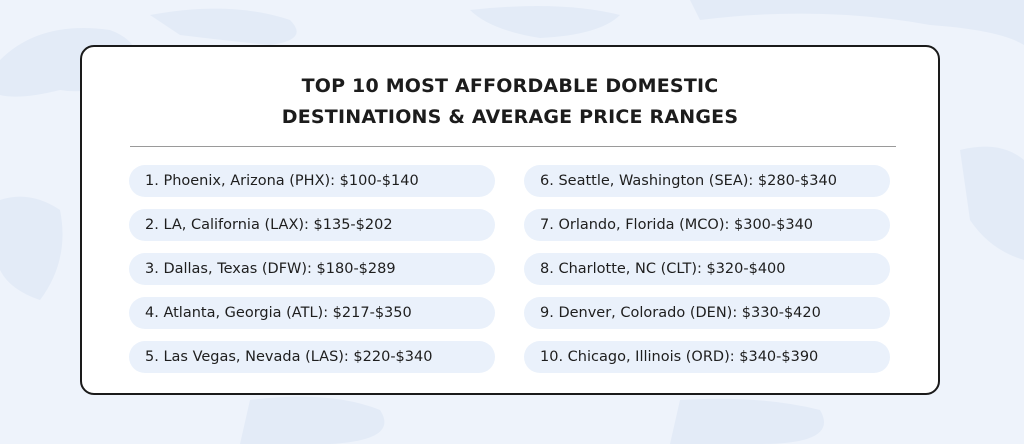 The image size is (1024, 444). What do you see at coordinates (707, 269) in the screenshot?
I see `destination-item: 8. Charlotte, NC (CLT): $320-$400` at bounding box center [707, 269].